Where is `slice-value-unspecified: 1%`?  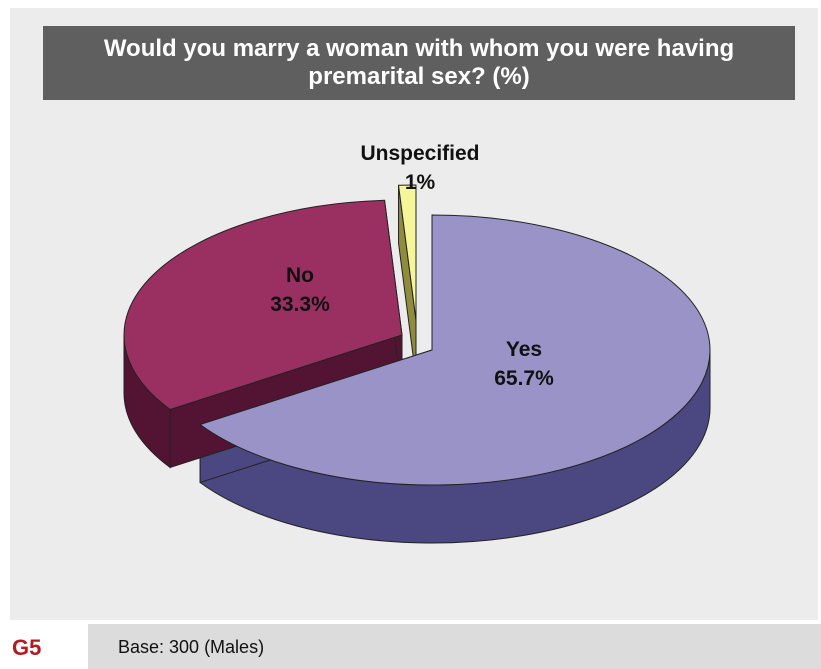 slice-value-unspecified: 1% is located at coordinates (420, 182).